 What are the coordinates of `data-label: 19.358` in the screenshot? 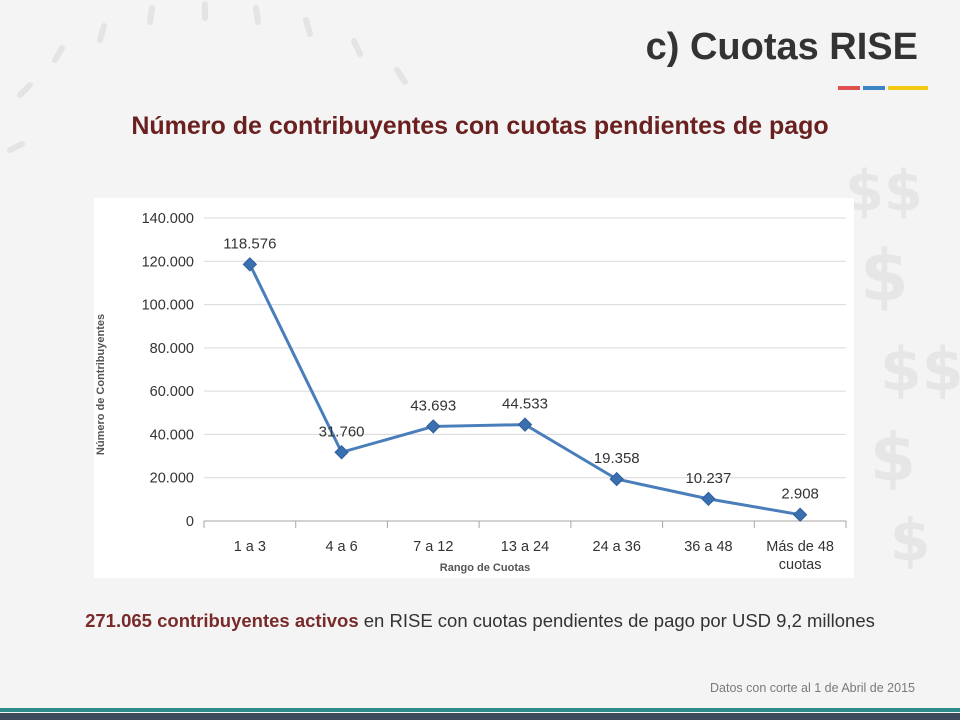 It's located at (617, 458).